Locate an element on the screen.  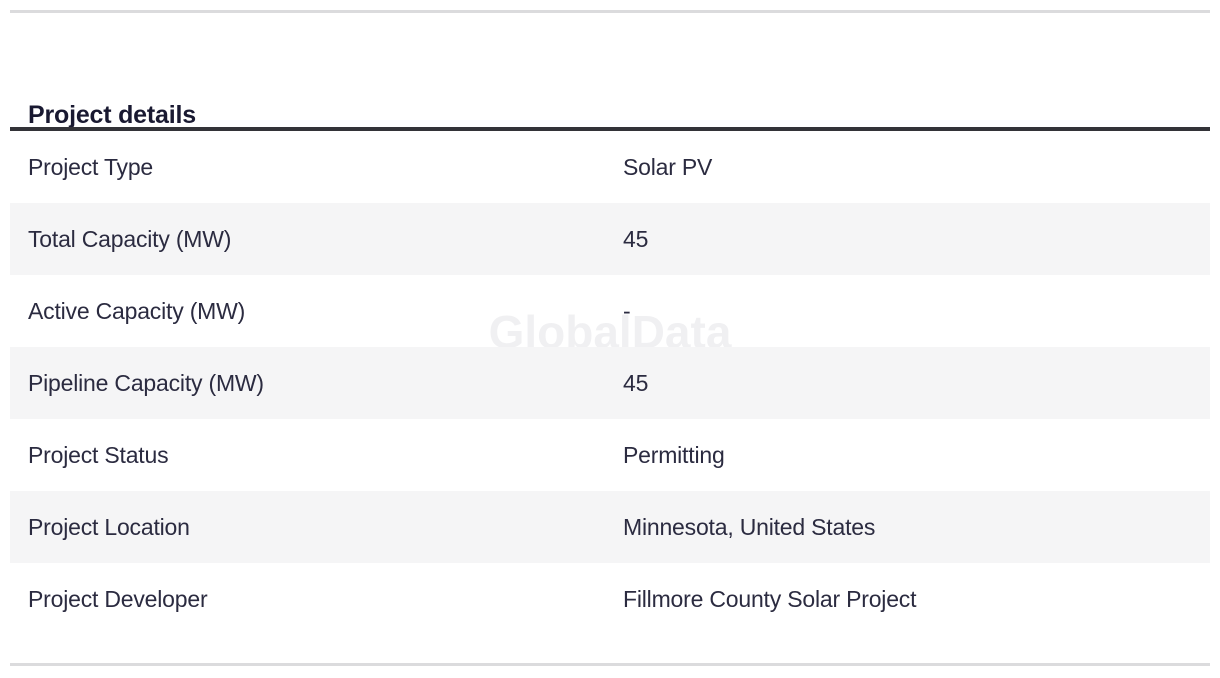
row-value: Fillmore County Solar Project is located at coordinates (770, 598).